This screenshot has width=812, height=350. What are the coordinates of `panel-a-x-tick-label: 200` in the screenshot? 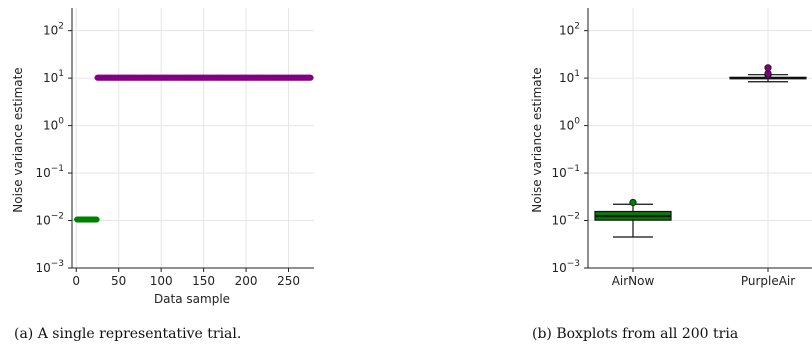 It's located at (246, 281).